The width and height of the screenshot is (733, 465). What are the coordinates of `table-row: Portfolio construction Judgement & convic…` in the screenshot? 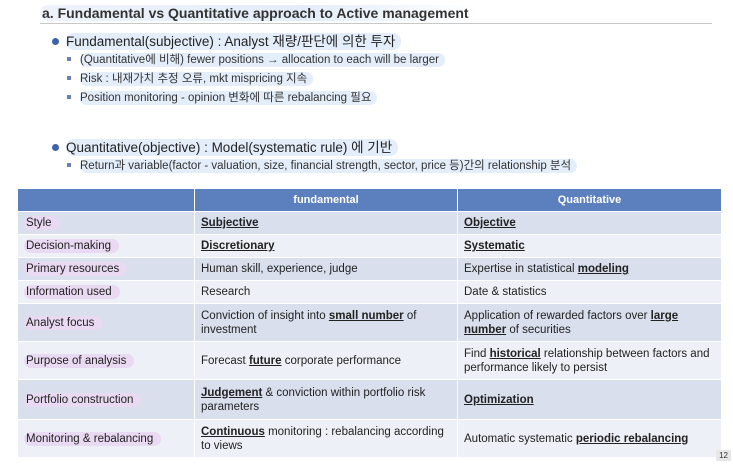 It's located at (369, 399).